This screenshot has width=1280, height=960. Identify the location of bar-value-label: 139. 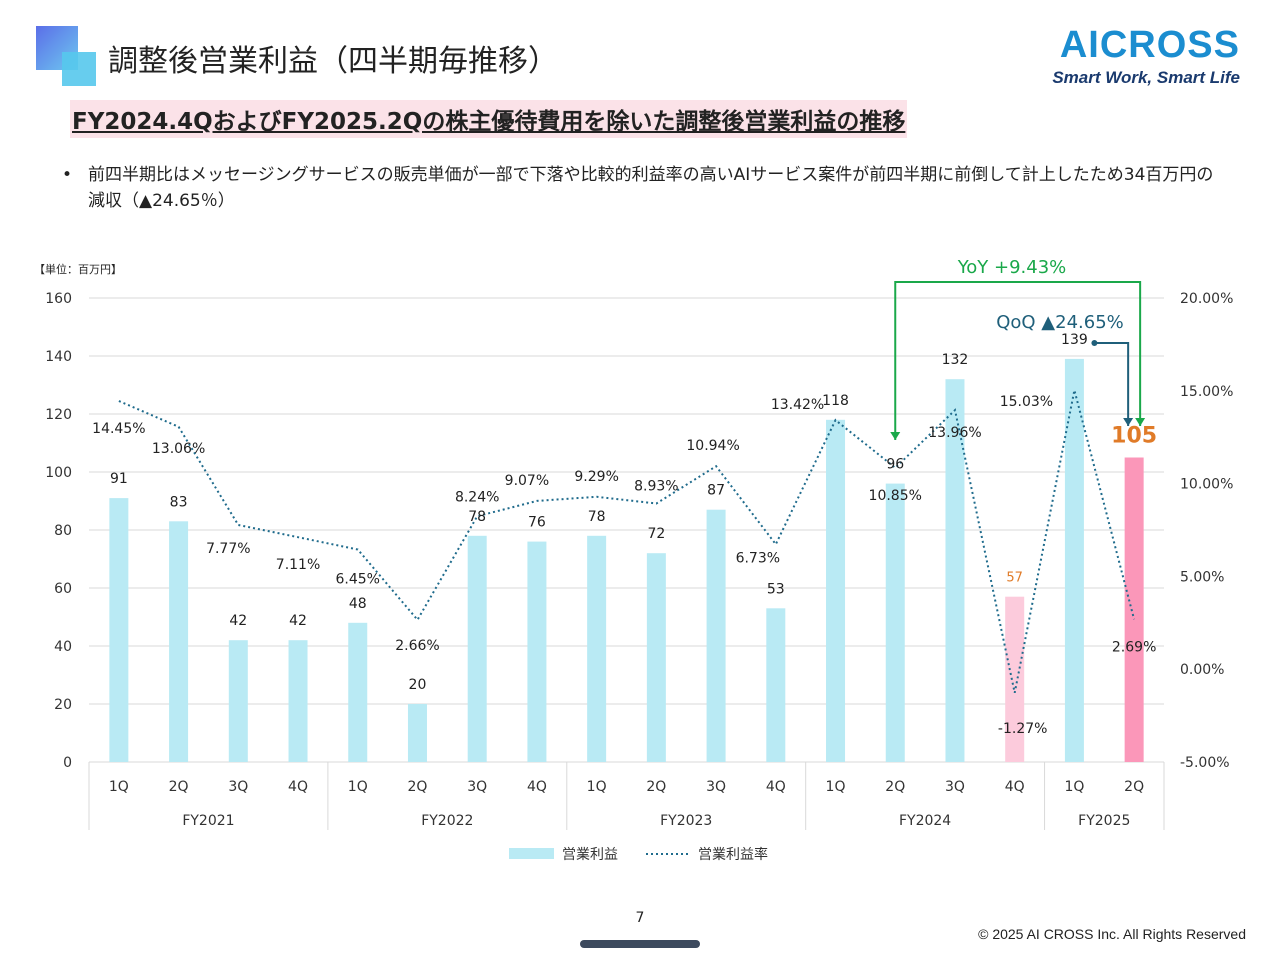
(1074, 340).